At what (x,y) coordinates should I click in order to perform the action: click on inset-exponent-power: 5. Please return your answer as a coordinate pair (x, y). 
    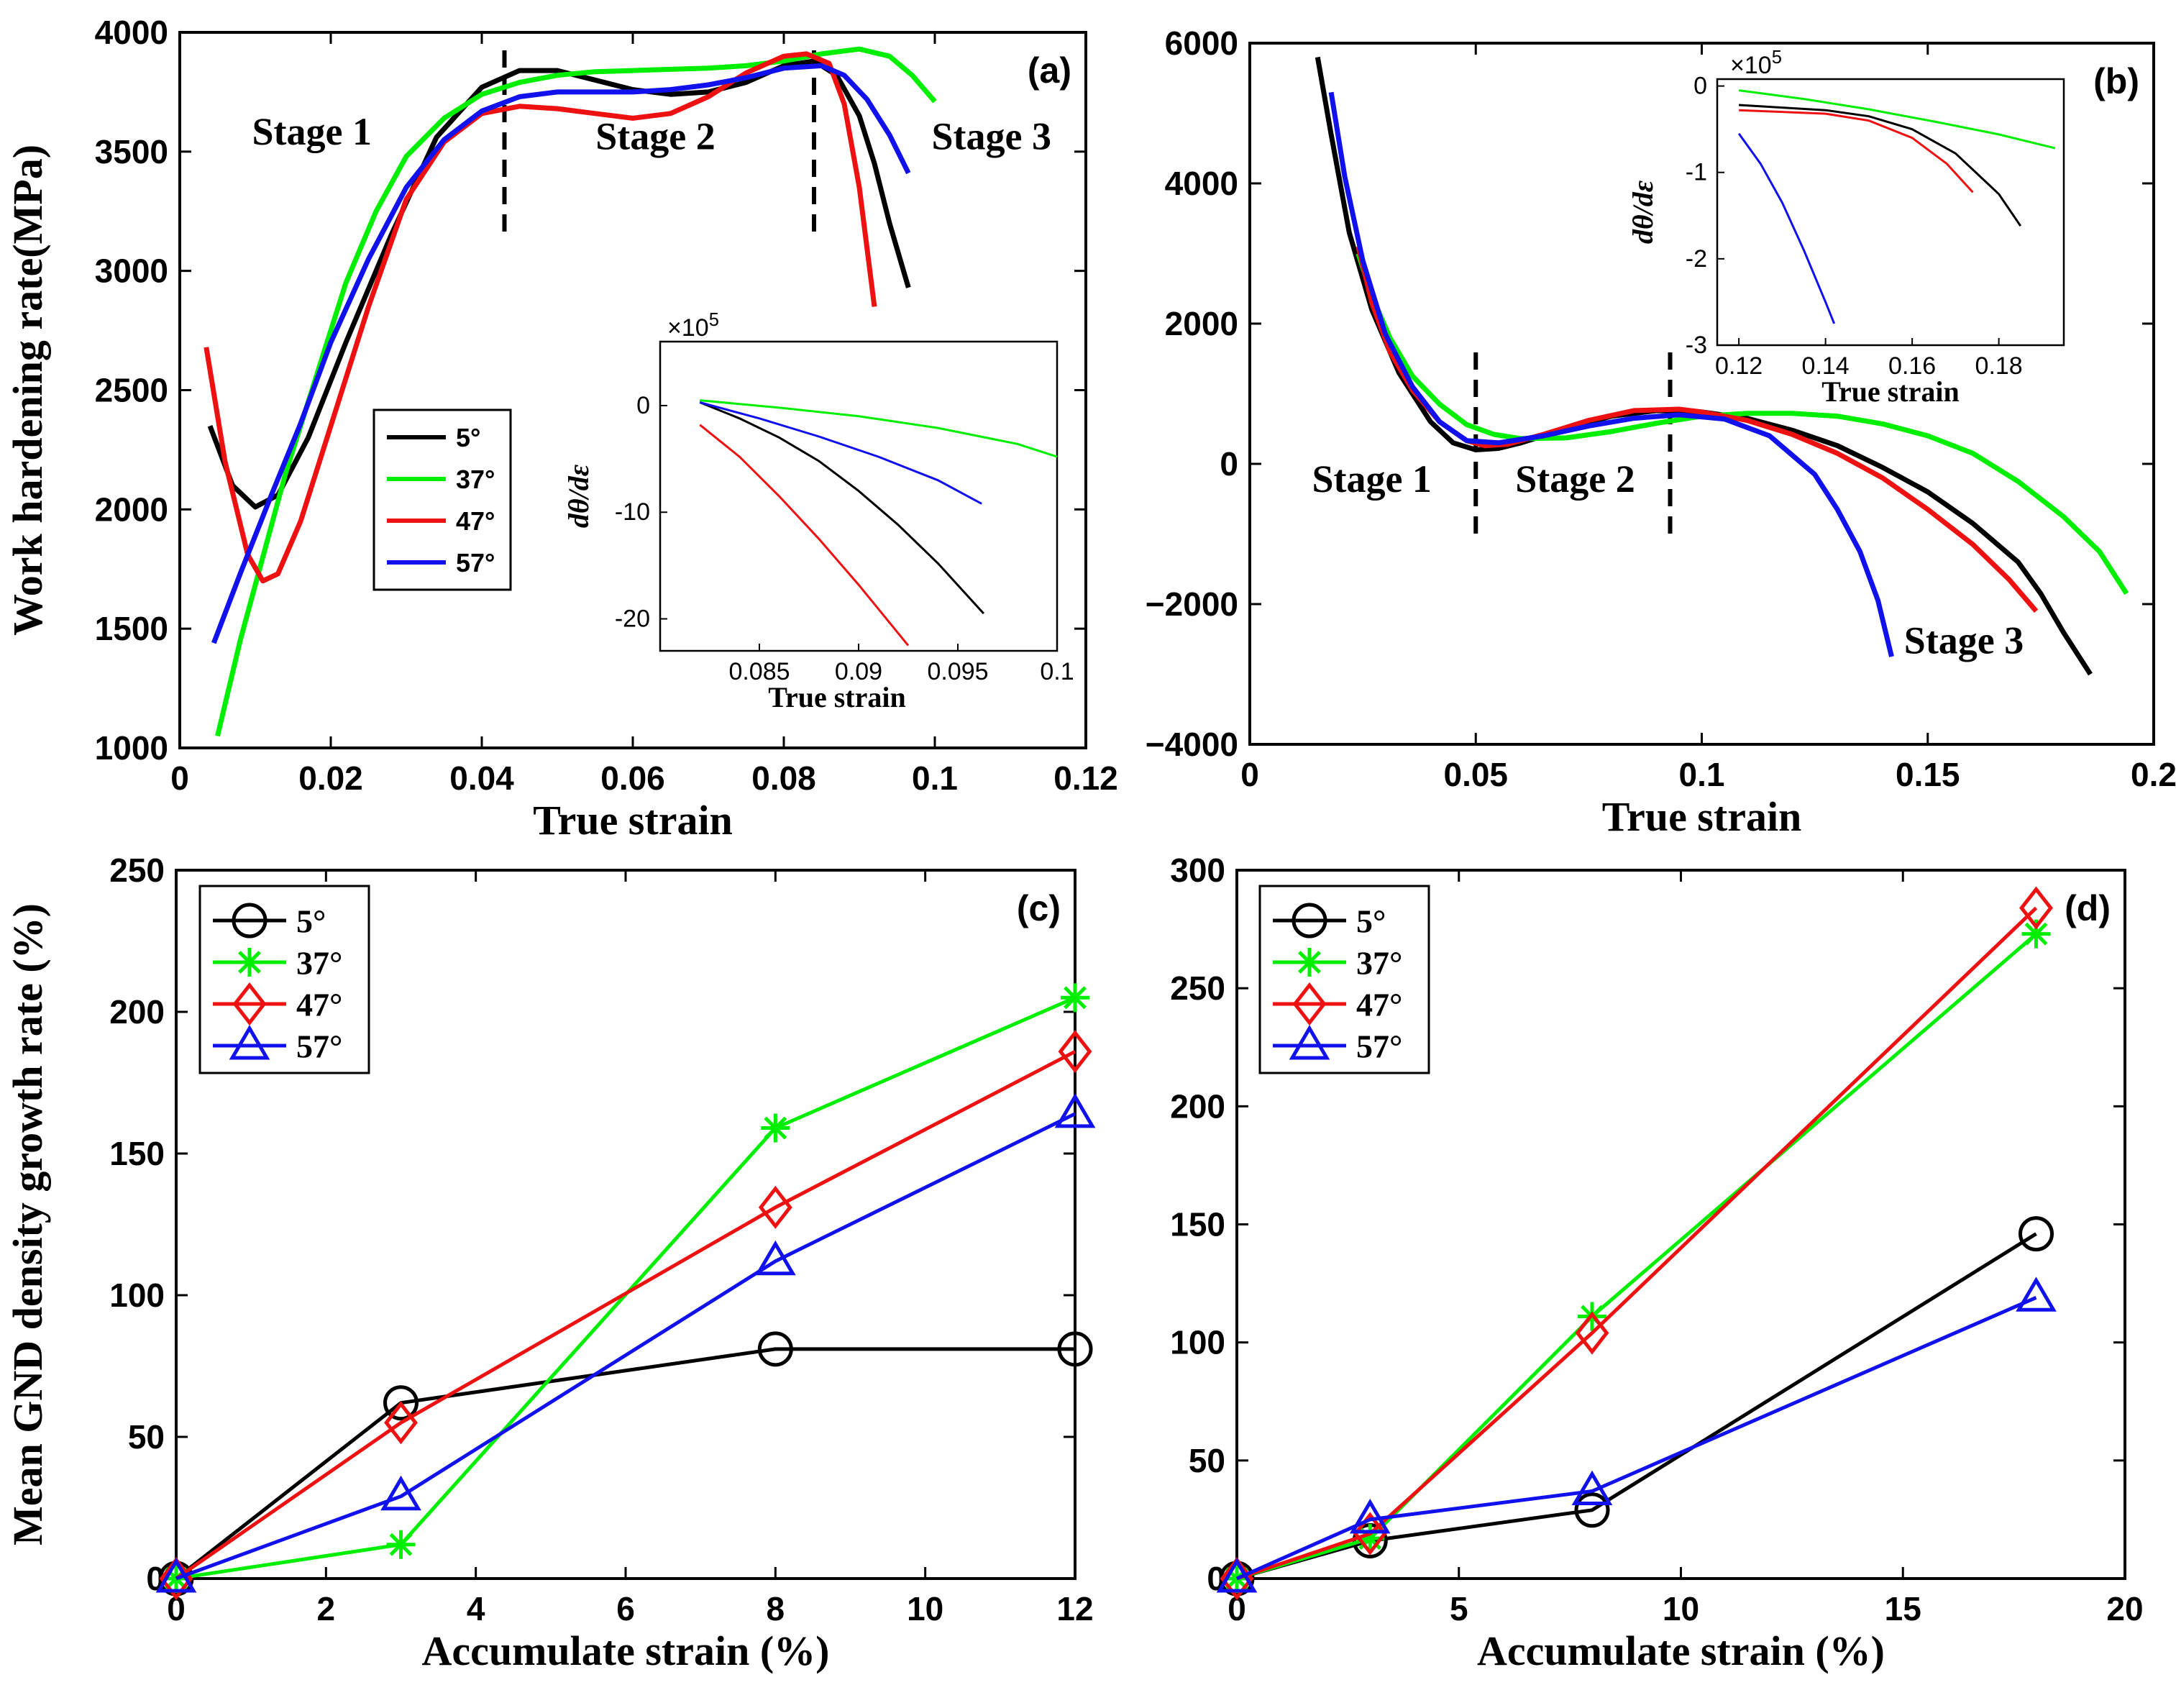
    Looking at the image, I should click on (1777, 57).